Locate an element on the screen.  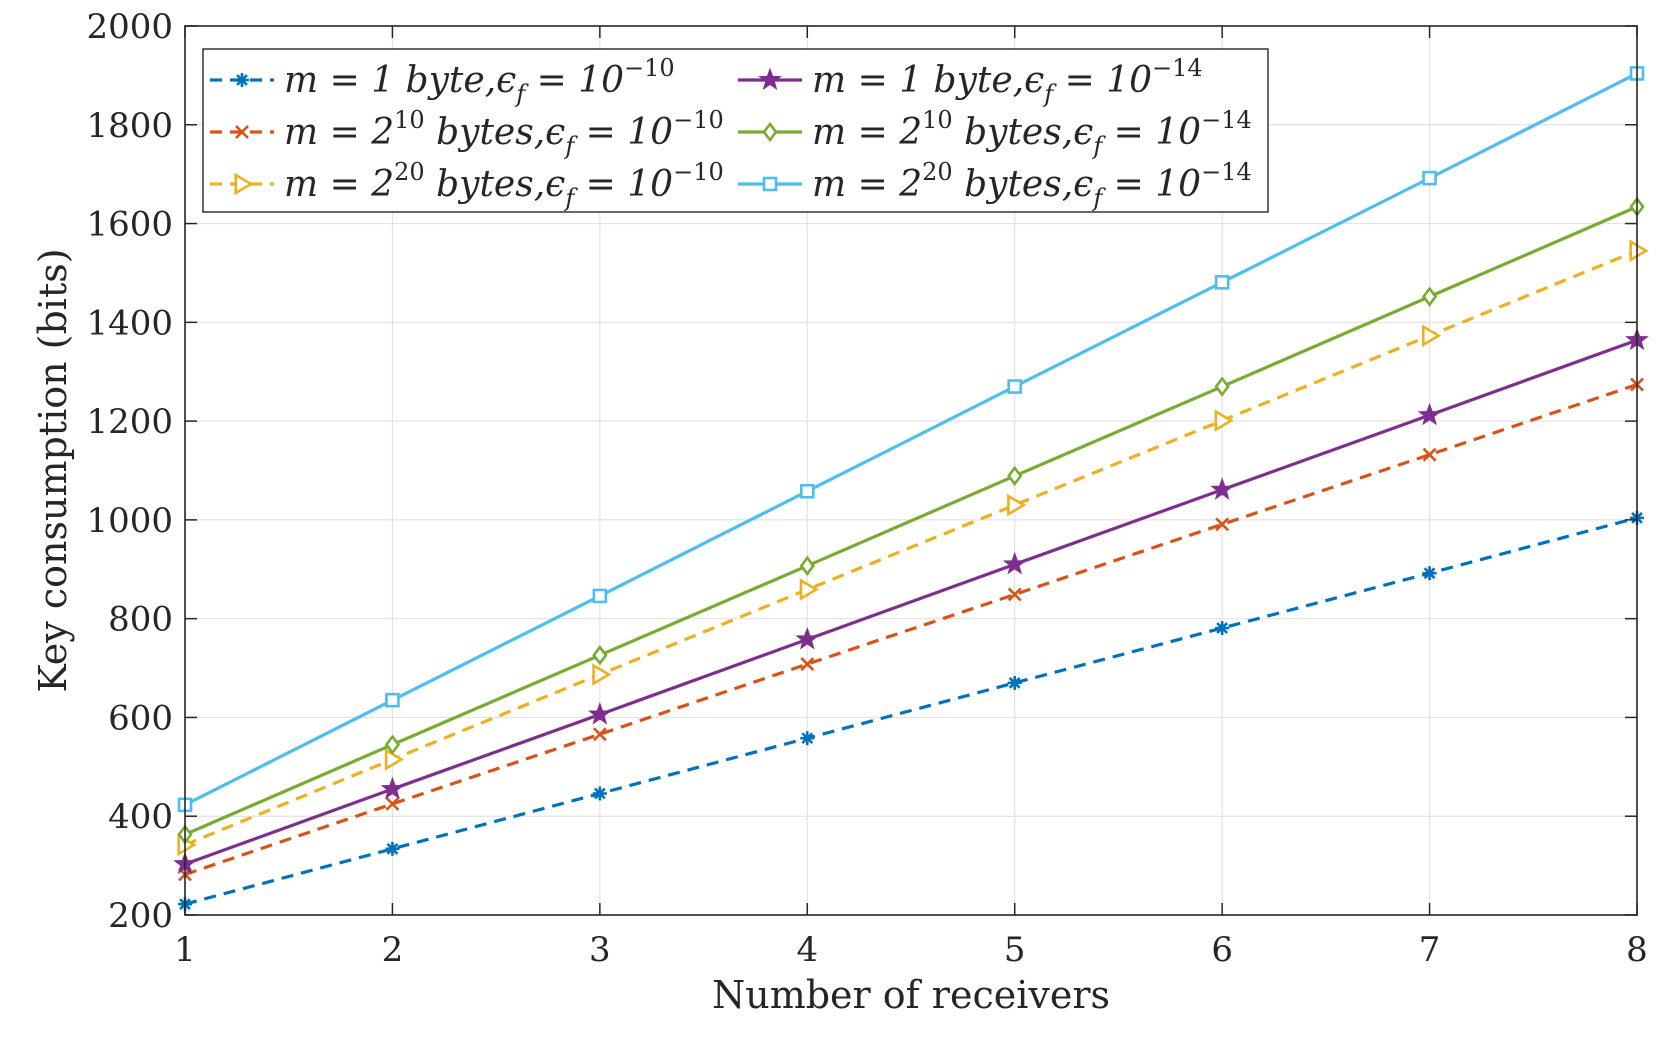
y-tick-label: 1400 is located at coordinates (129, 323).